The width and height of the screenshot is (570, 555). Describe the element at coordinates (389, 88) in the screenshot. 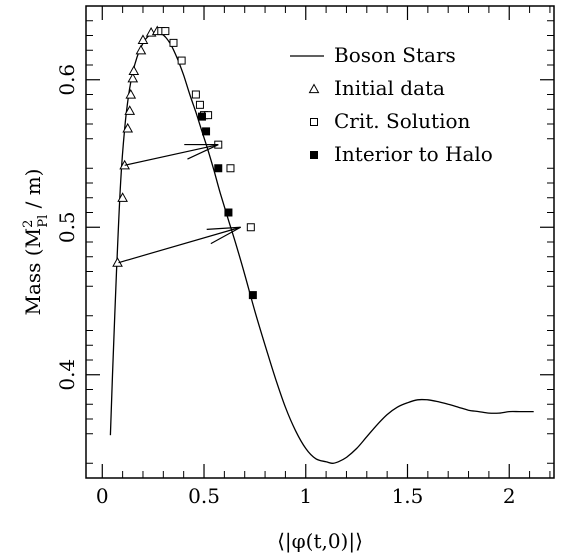

I see `legend-label: Initial data` at that location.